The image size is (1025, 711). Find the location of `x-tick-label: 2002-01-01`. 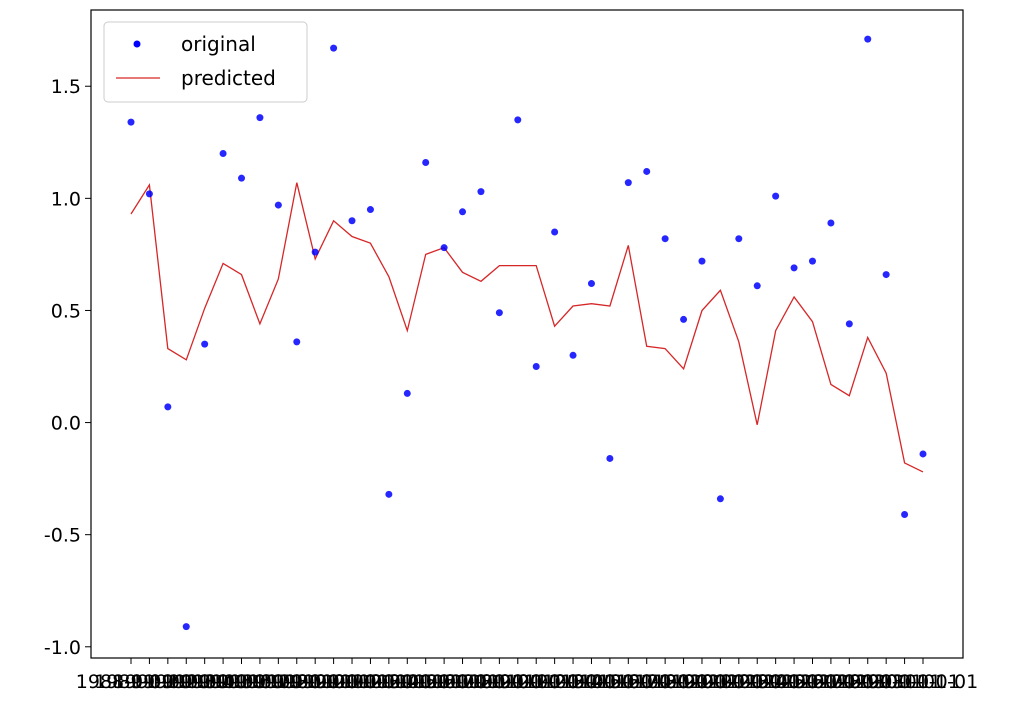

x-tick-label: 2002-01-01 is located at coordinates (389, 682).